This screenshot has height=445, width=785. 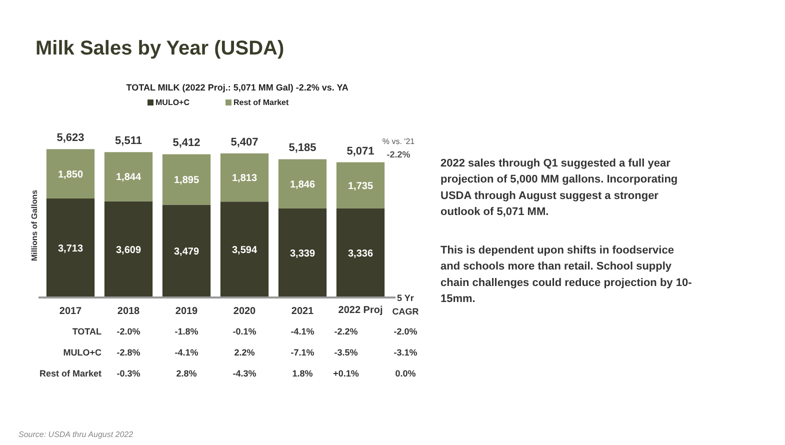 I want to click on text: -0.1%, so click(x=244, y=331).